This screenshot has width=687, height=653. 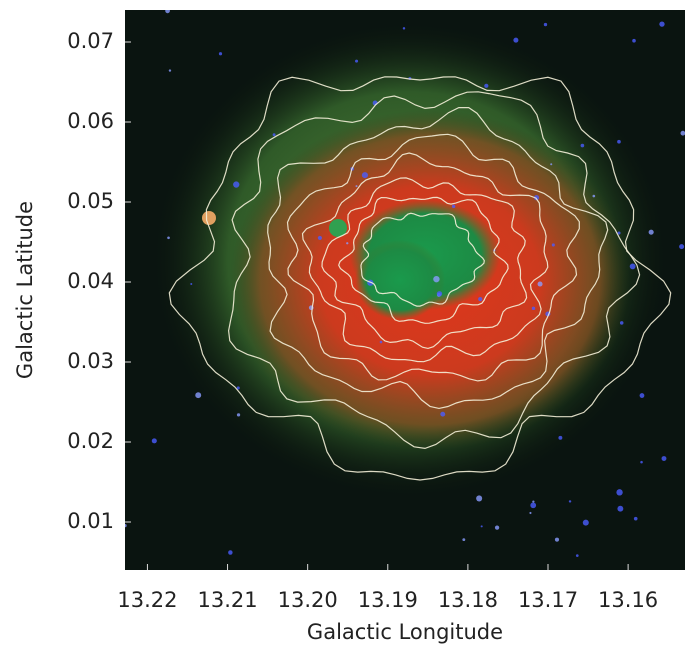 I want to click on x-tick-label: 13.16, so click(x=628, y=600).